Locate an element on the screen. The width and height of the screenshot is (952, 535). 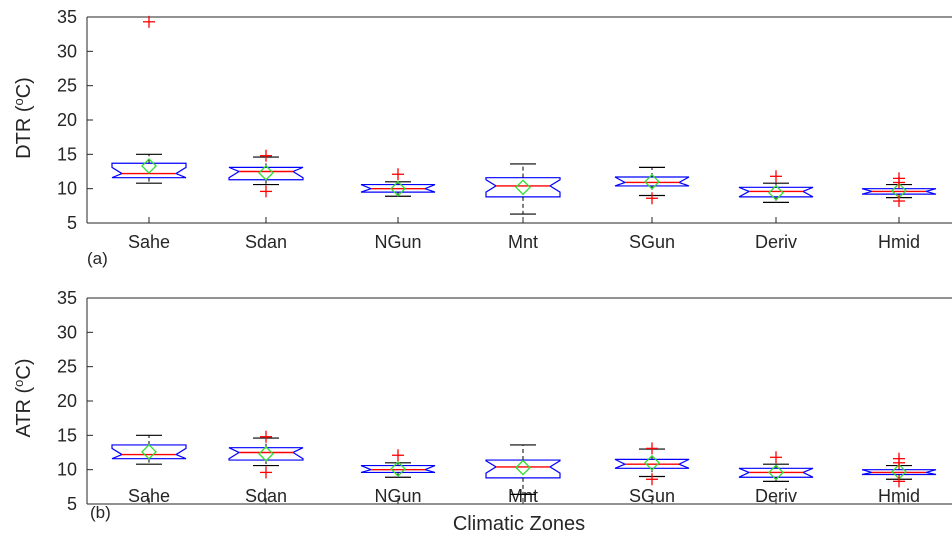
y-axis-label: ATR (oC) is located at coordinates (23, 397).